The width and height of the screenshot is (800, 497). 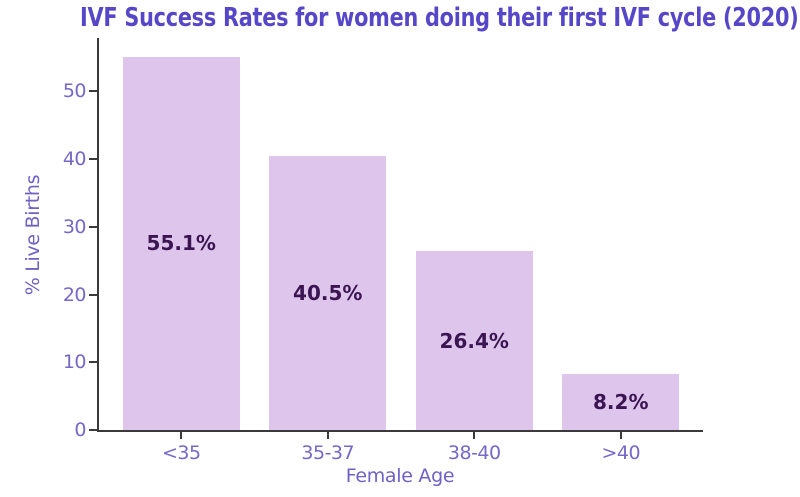 What do you see at coordinates (80, 430) in the screenshot?
I see `y-tick-label: 0` at bounding box center [80, 430].